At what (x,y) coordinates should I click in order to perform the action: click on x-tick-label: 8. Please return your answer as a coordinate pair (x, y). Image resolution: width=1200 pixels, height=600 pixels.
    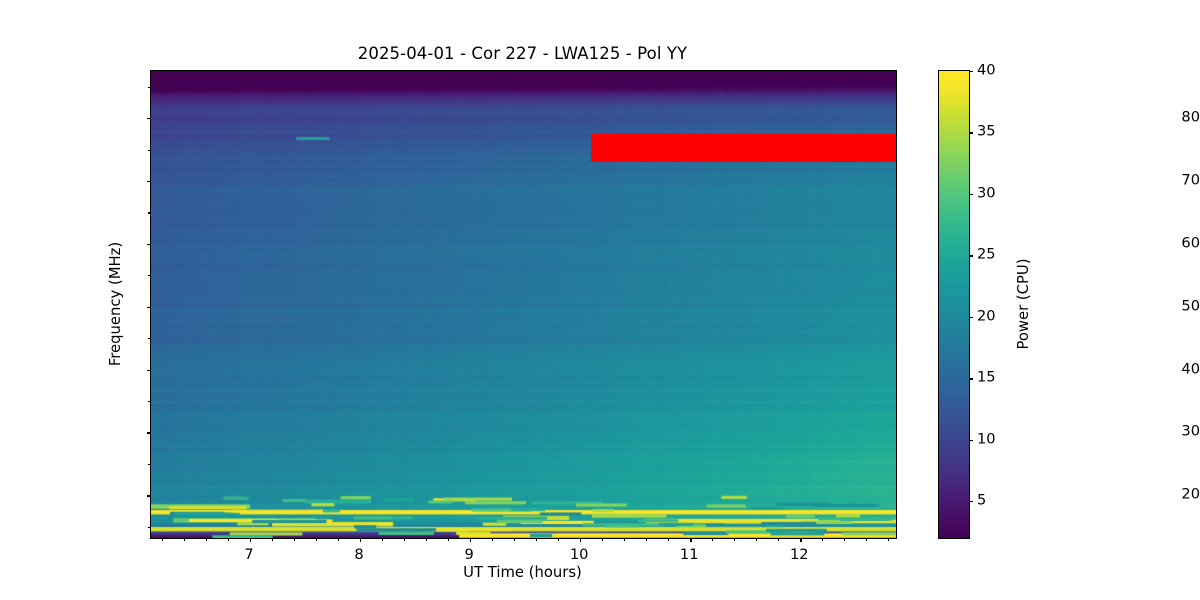
    Looking at the image, I should click on (359, 554).